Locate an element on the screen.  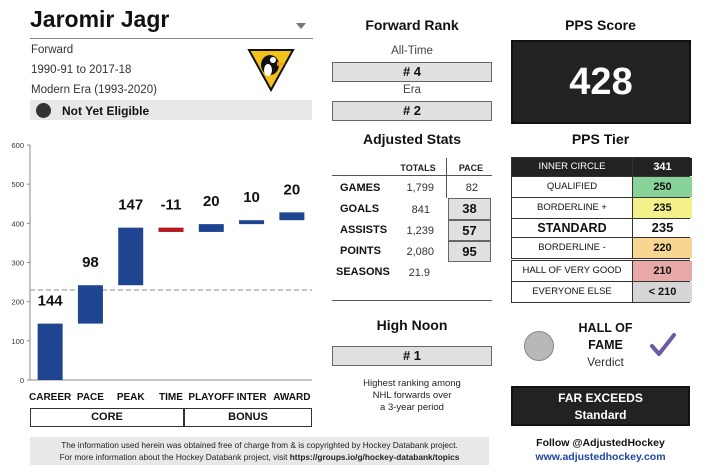
tier-name: QUALIFIED is located at coordinates (572, 186).